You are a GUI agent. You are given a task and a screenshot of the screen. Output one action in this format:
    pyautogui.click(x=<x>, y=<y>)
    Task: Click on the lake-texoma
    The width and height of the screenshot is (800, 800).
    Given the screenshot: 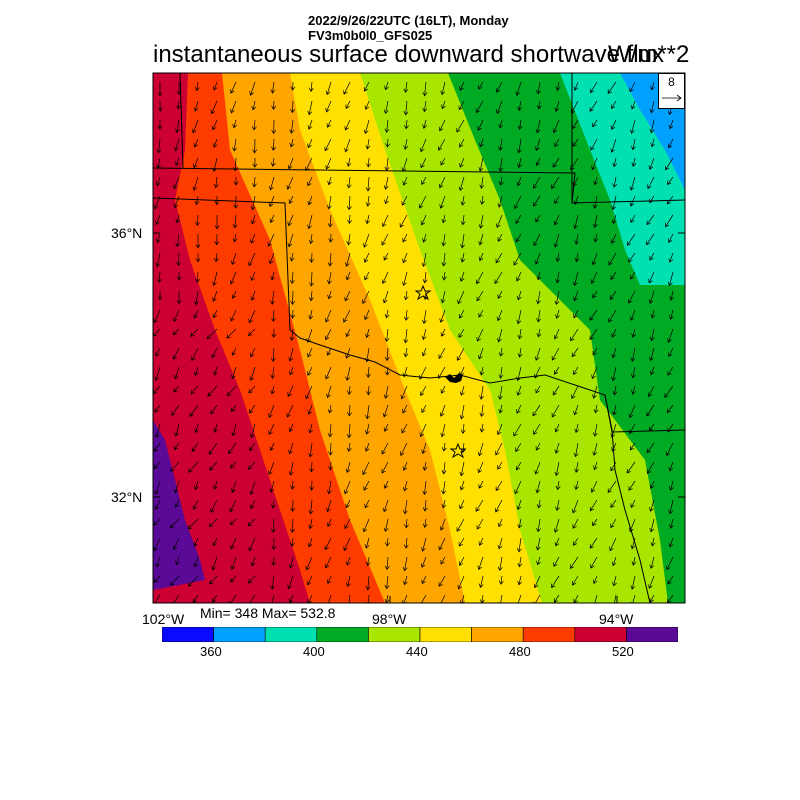 What is the action you would take?
    pyautogui.click(x=454, y=378)
    